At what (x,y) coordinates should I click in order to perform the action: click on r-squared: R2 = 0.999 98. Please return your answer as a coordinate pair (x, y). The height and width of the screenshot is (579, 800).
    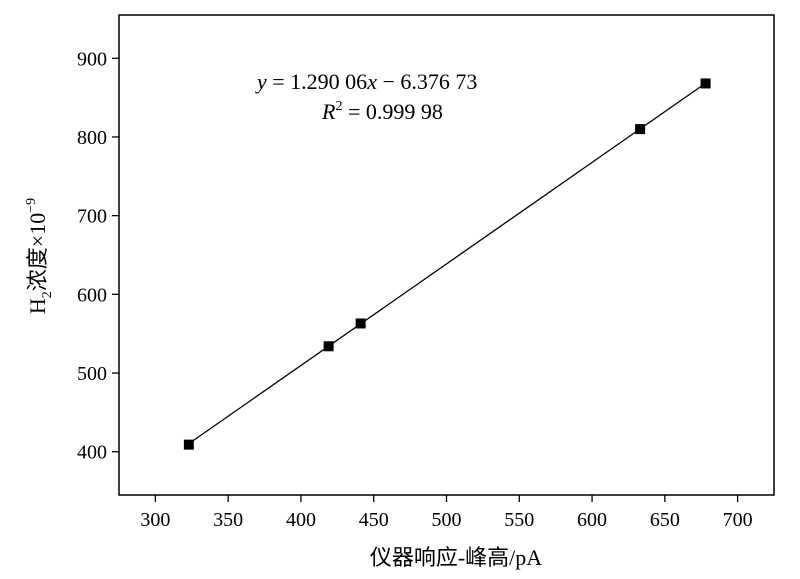
    Looking at the image, I should click on (382, 111).